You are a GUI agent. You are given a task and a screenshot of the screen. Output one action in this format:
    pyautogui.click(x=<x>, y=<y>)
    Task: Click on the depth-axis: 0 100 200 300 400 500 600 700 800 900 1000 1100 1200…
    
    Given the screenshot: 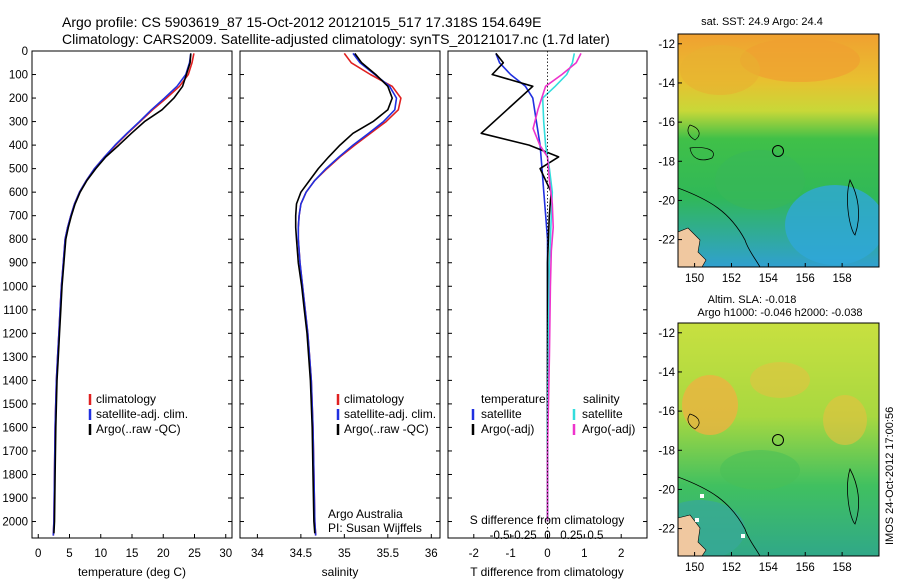 What is the action you would take?
    pyautogui.click(x=15, y=287)
    